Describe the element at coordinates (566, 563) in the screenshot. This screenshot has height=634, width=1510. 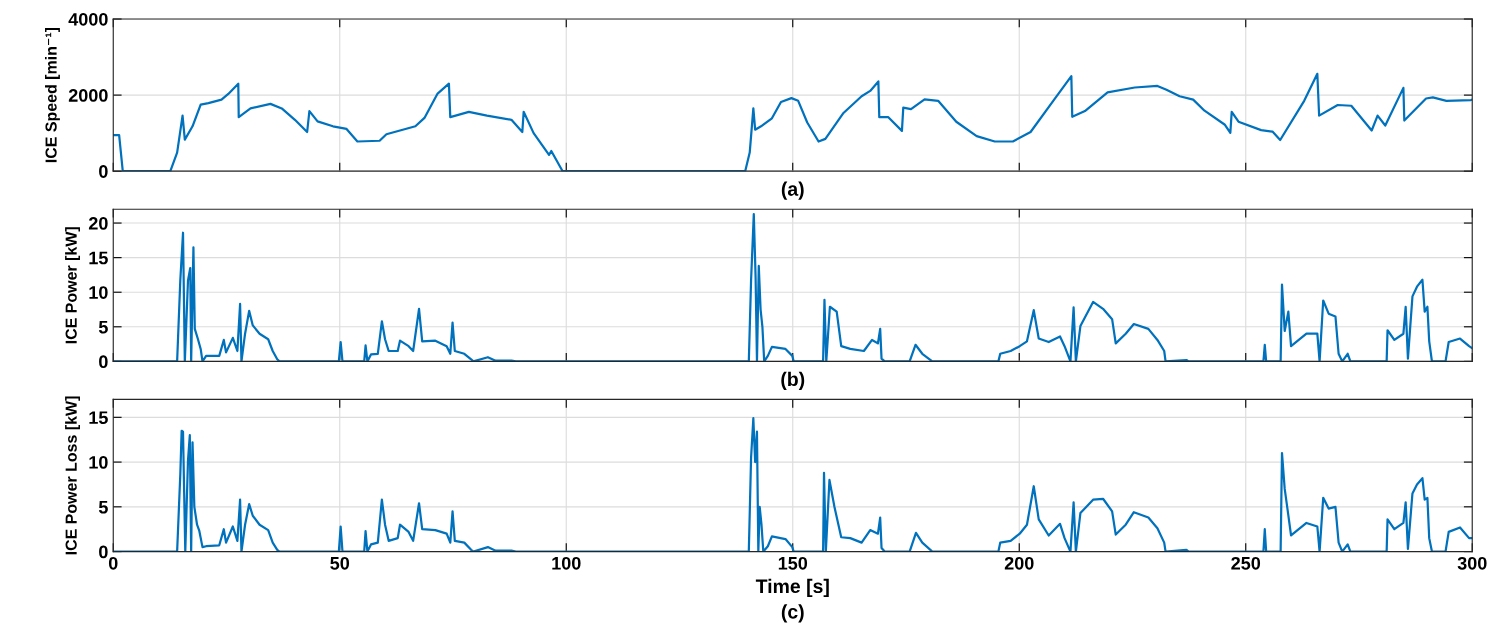
I see `x-tick-label: 100` at that location.